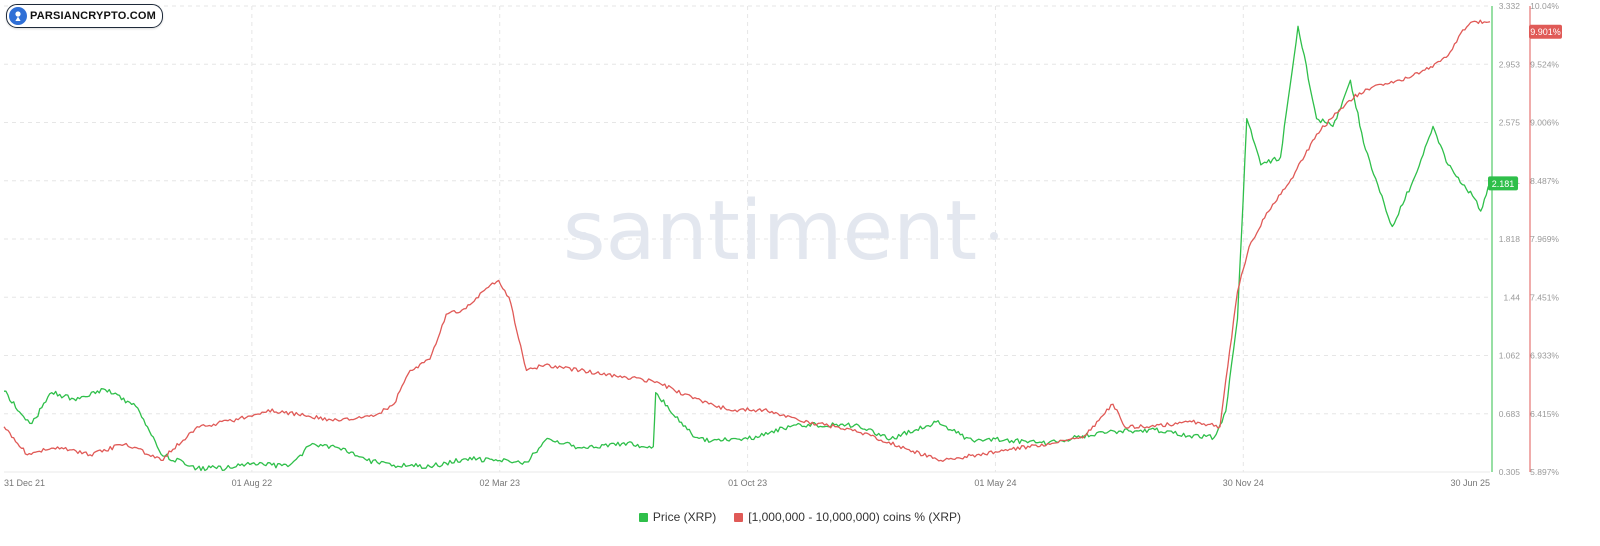 This screenshot has width=1600, height=546. I want to click on legend-label-price: Price (XRP), so click(684, 517).